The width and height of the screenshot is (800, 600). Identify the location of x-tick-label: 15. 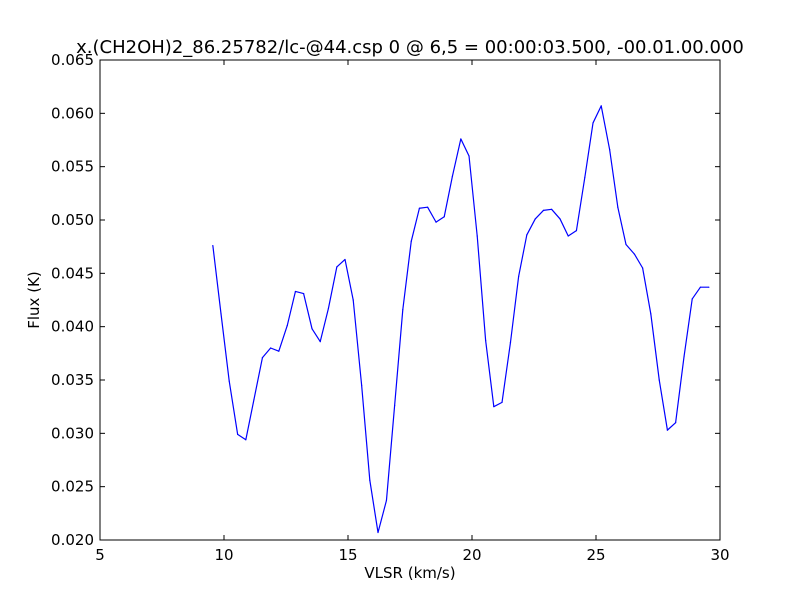
(347, 555).